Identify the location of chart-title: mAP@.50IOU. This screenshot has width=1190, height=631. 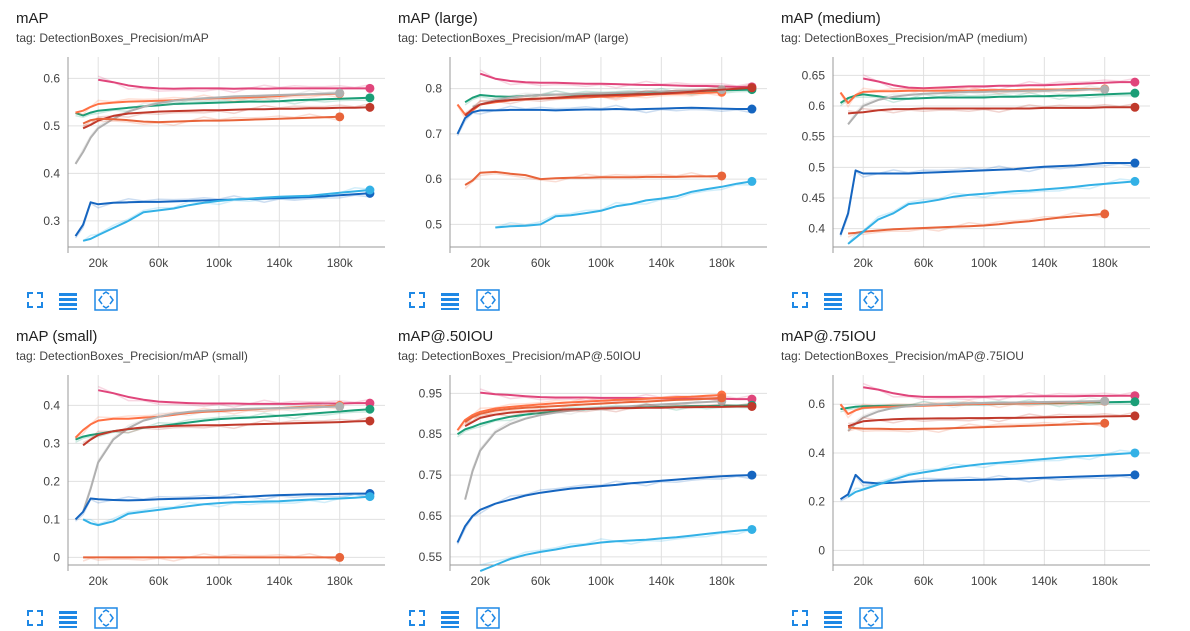
(446, 336).